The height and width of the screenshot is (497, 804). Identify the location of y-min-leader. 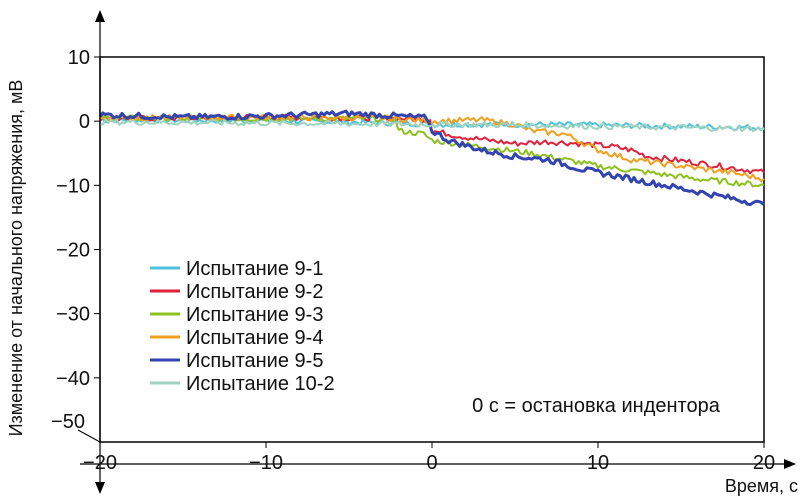
(89, 436).